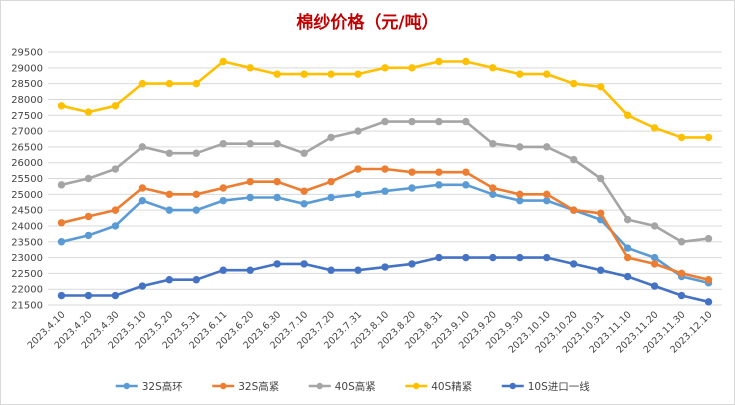  I want to click on legend-label: 40S精紧, so click(451, 386).